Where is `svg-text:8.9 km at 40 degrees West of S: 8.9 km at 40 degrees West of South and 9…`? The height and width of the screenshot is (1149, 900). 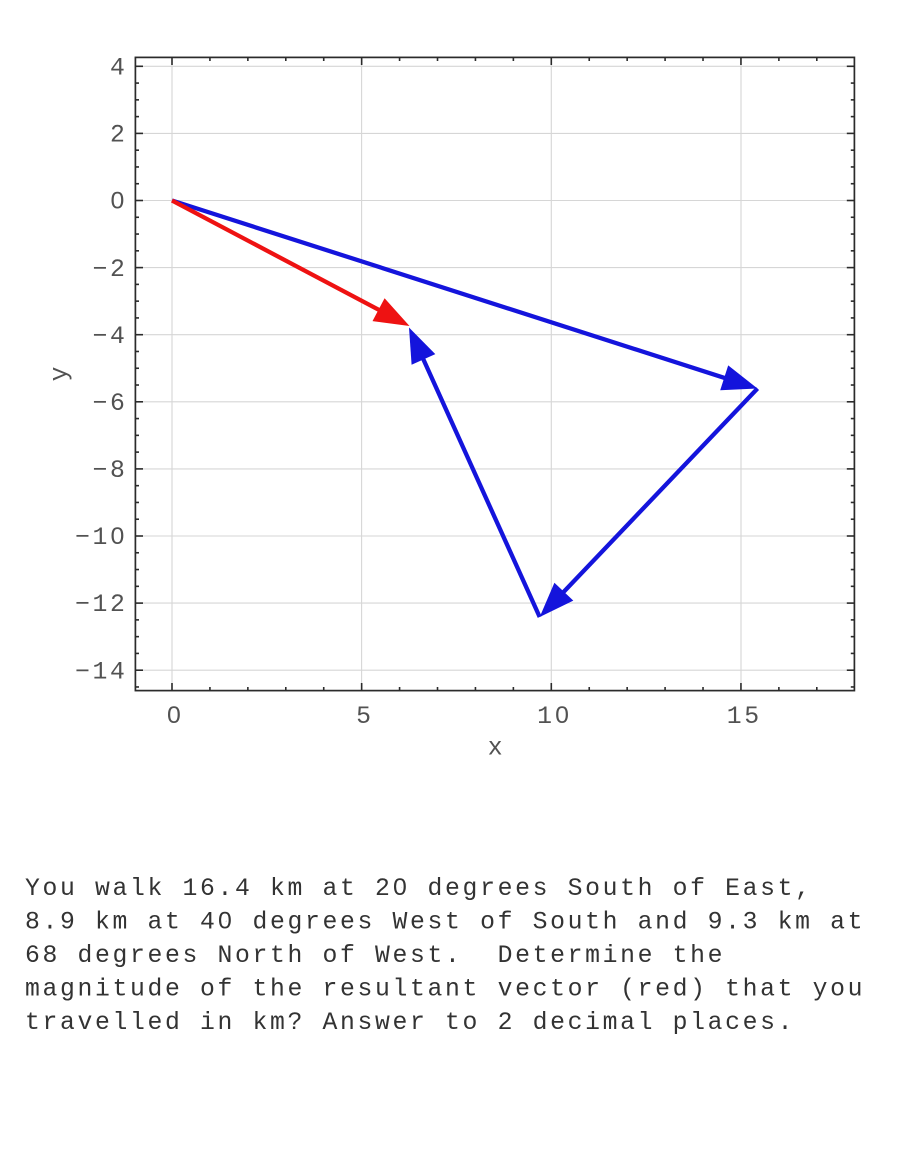
svg-text:8.9 km at 40 degrees West of S: 8.9 km at 40 degrees West of South and 9… is located at coordinates (445, 922).